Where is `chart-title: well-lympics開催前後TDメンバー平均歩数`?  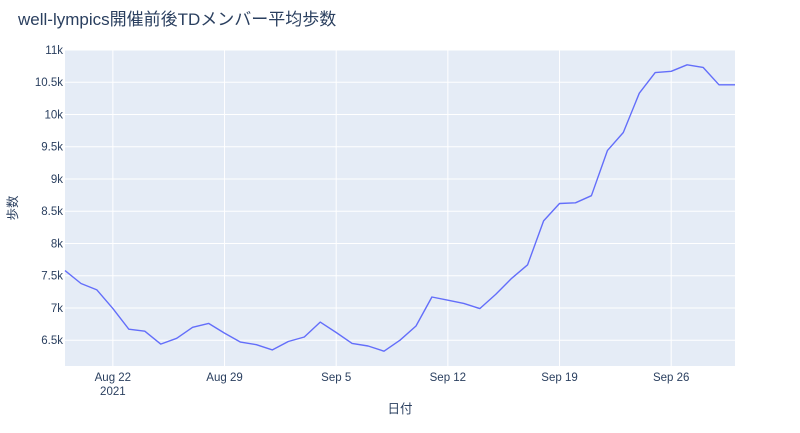
chart-title: well-lympics開催前後TDメンバー平均歩数 is located at coordinates (176, 19).